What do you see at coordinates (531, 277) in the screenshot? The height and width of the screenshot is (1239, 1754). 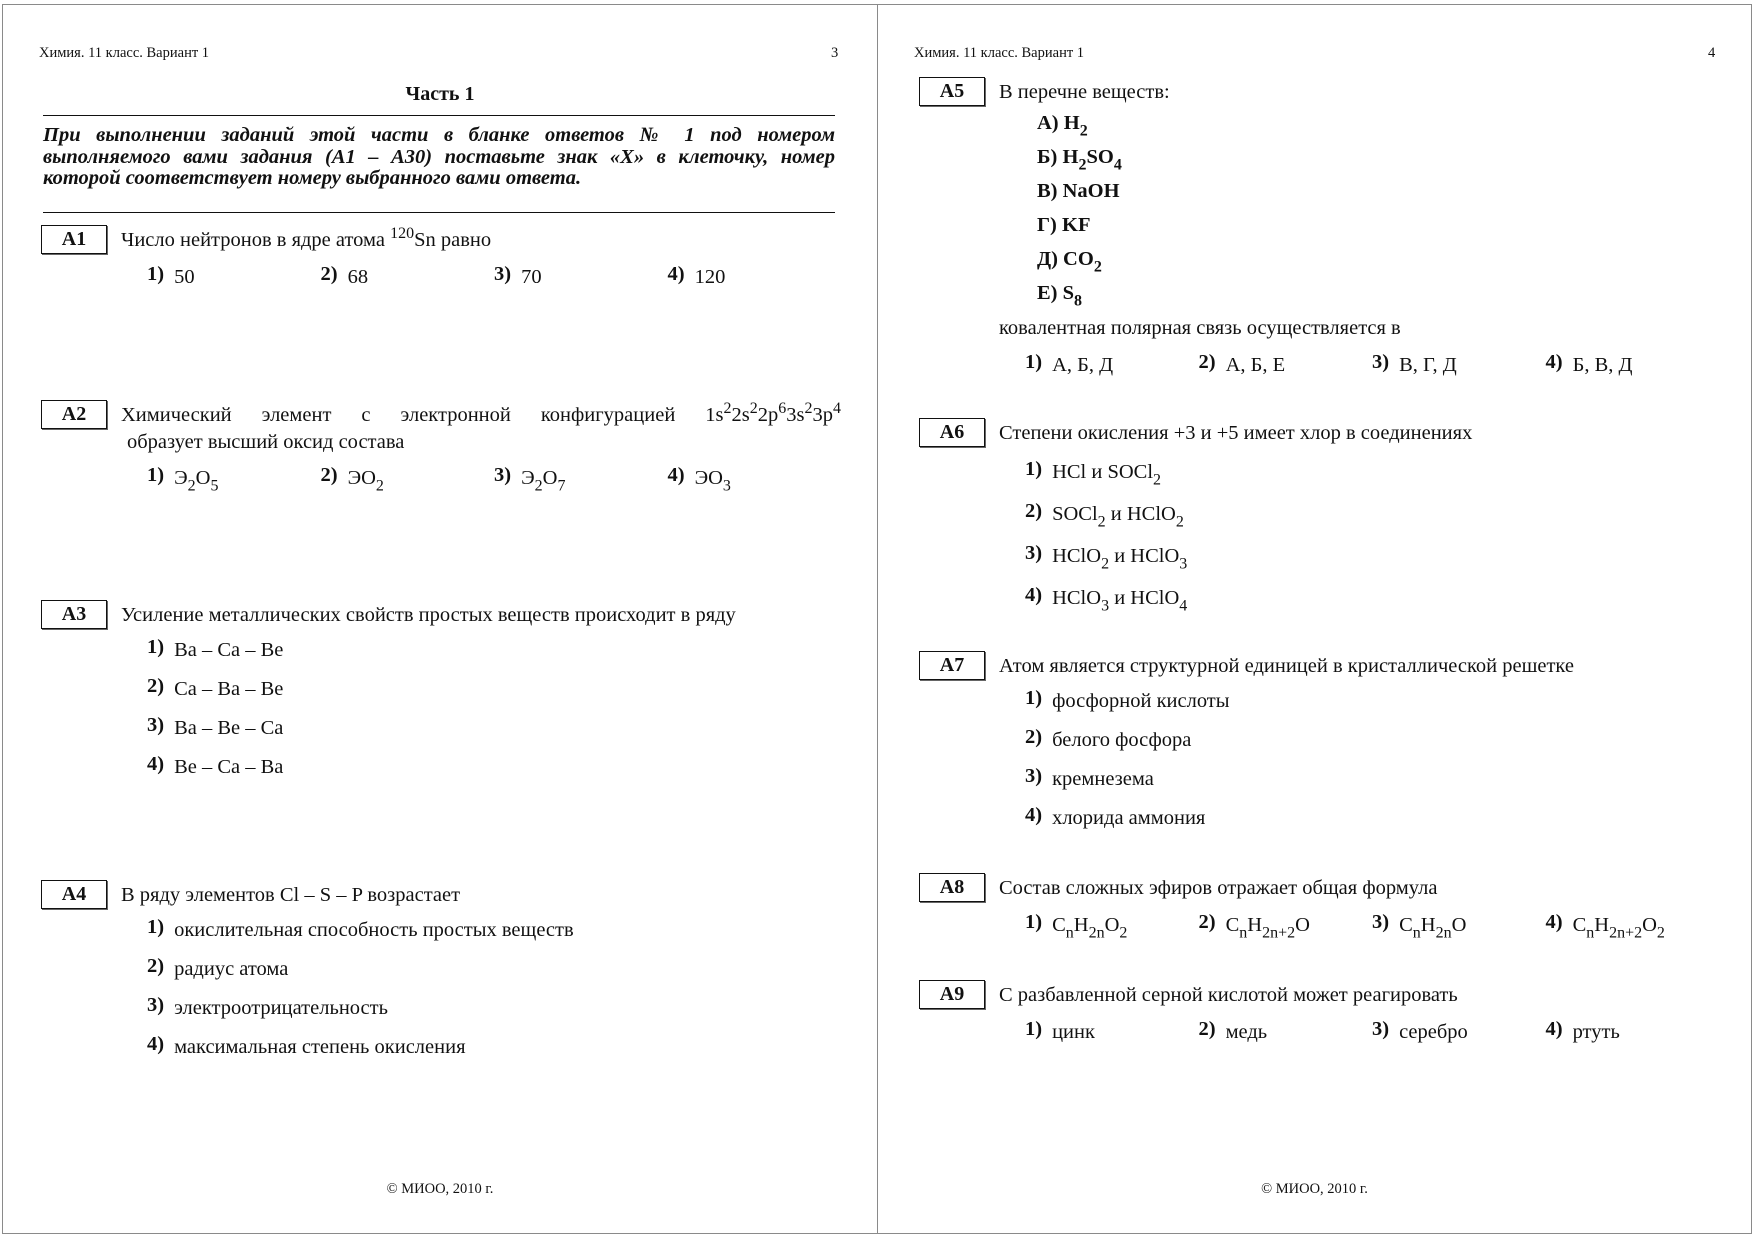 I see `option-value: 70` at bounding box center [531, 277].